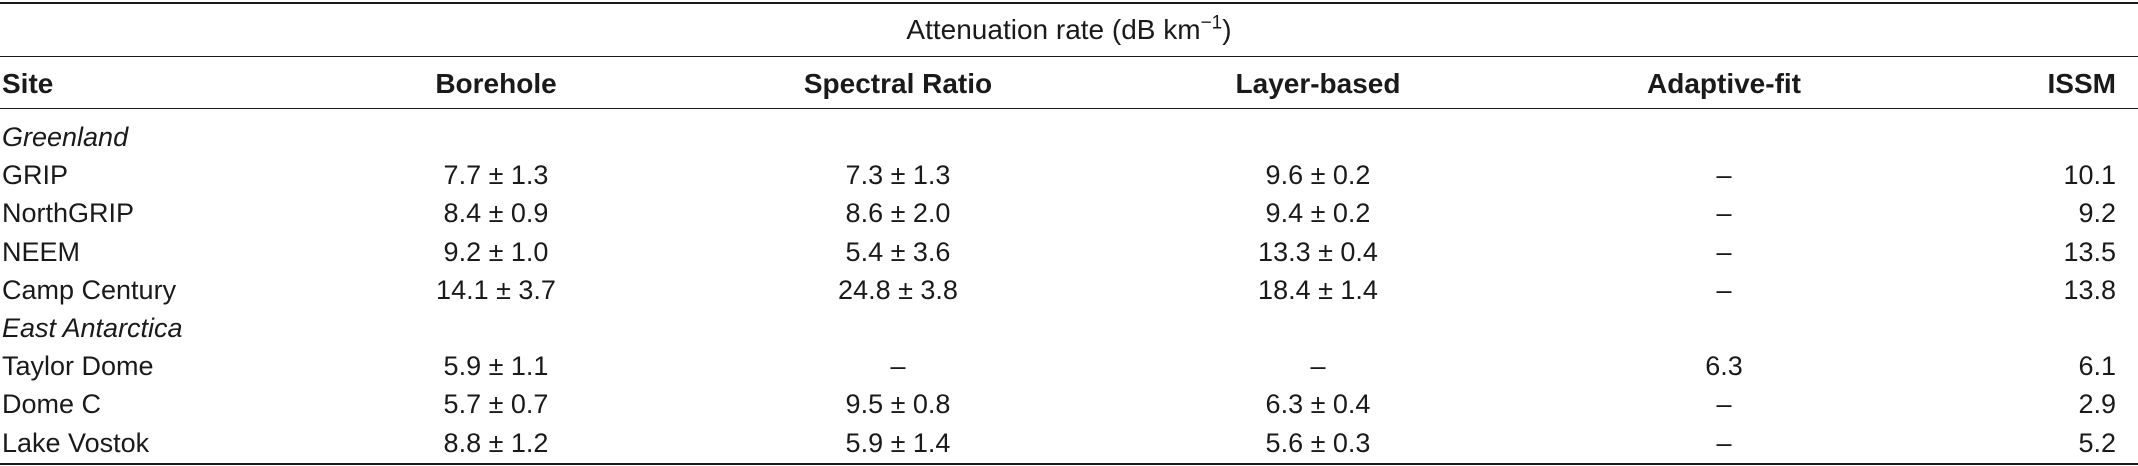 Image resolution: width=2138 pixels, height=466 pixels. I want to click on header-adaptive-fit: Adaptive-fit, so click(1724, 83).